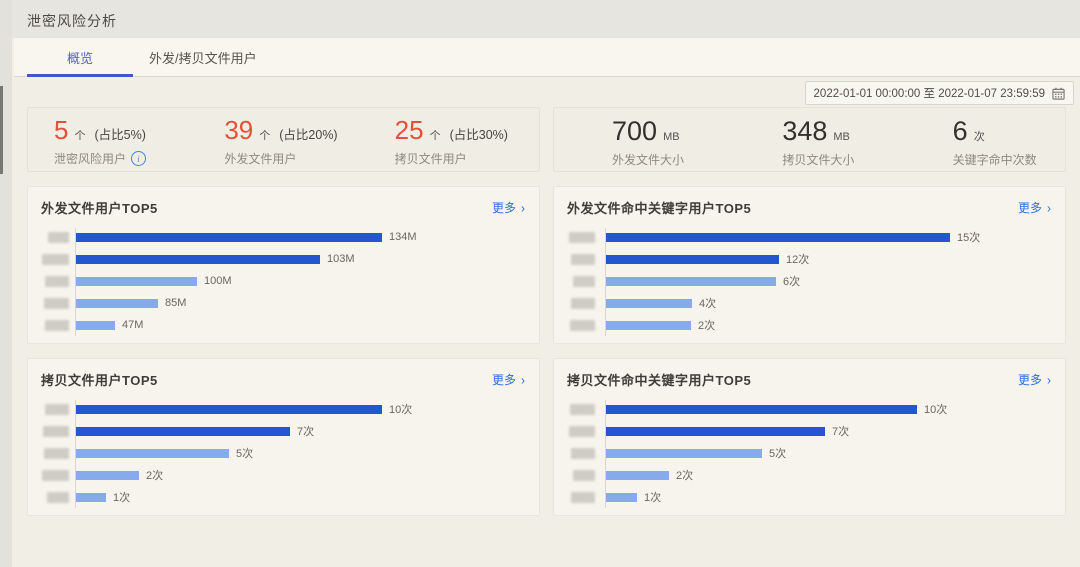 This screenshot has width=1080, height=567. Describe the element at coordinates (6, 283) in the screenshot. I see `left-gutter` at that location.